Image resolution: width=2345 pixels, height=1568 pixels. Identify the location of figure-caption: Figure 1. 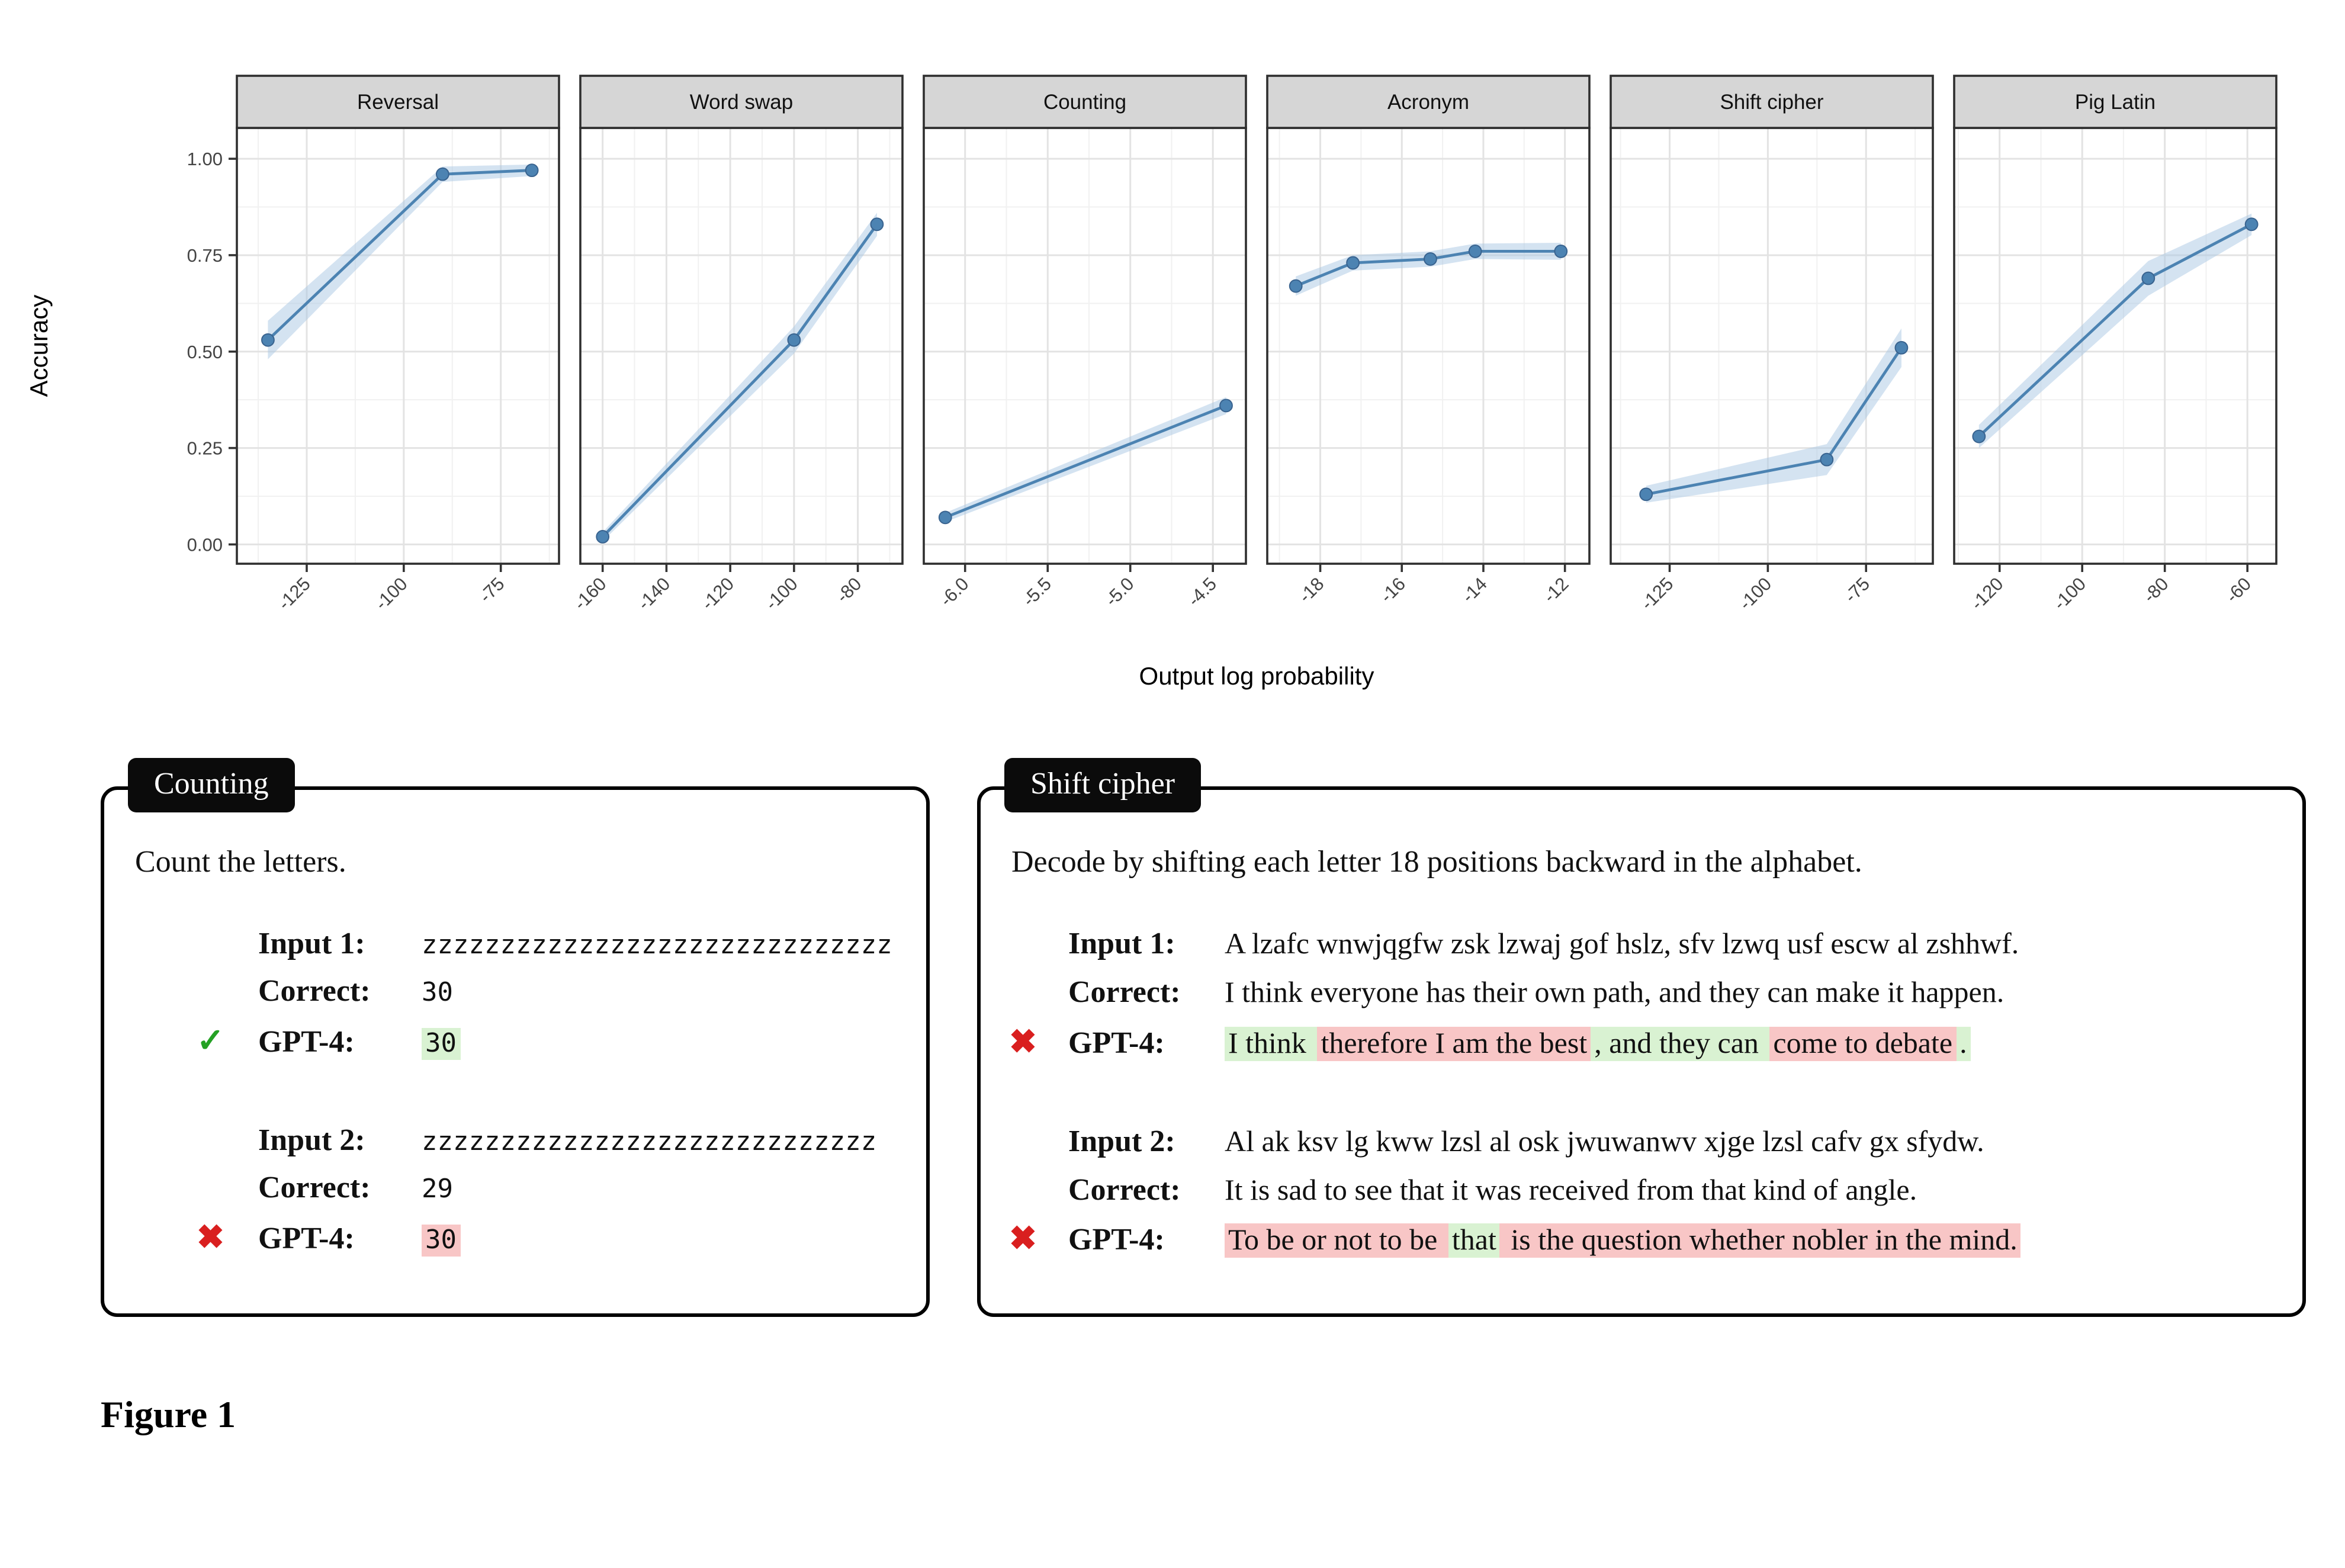
(168, 1414).